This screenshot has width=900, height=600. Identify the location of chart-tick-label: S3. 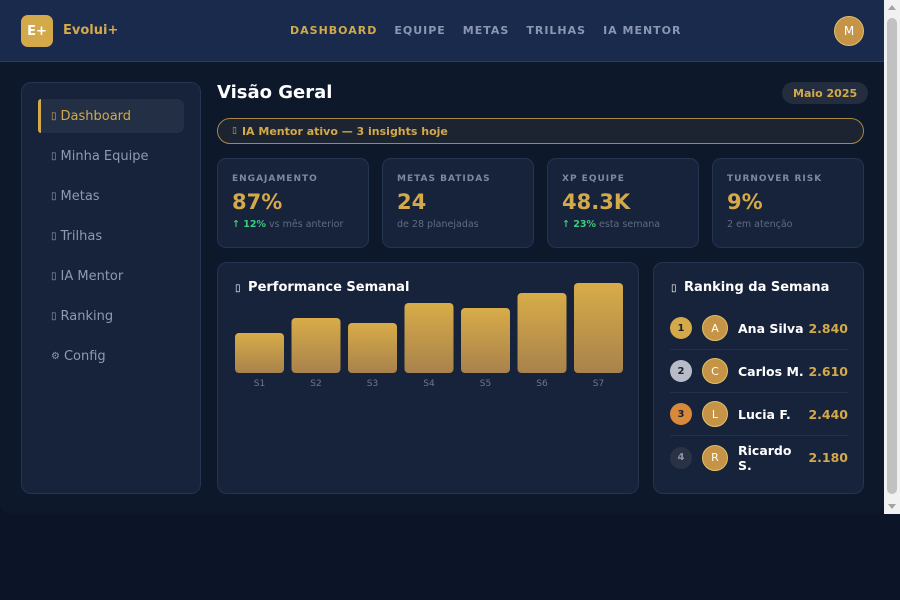
(372, 384).